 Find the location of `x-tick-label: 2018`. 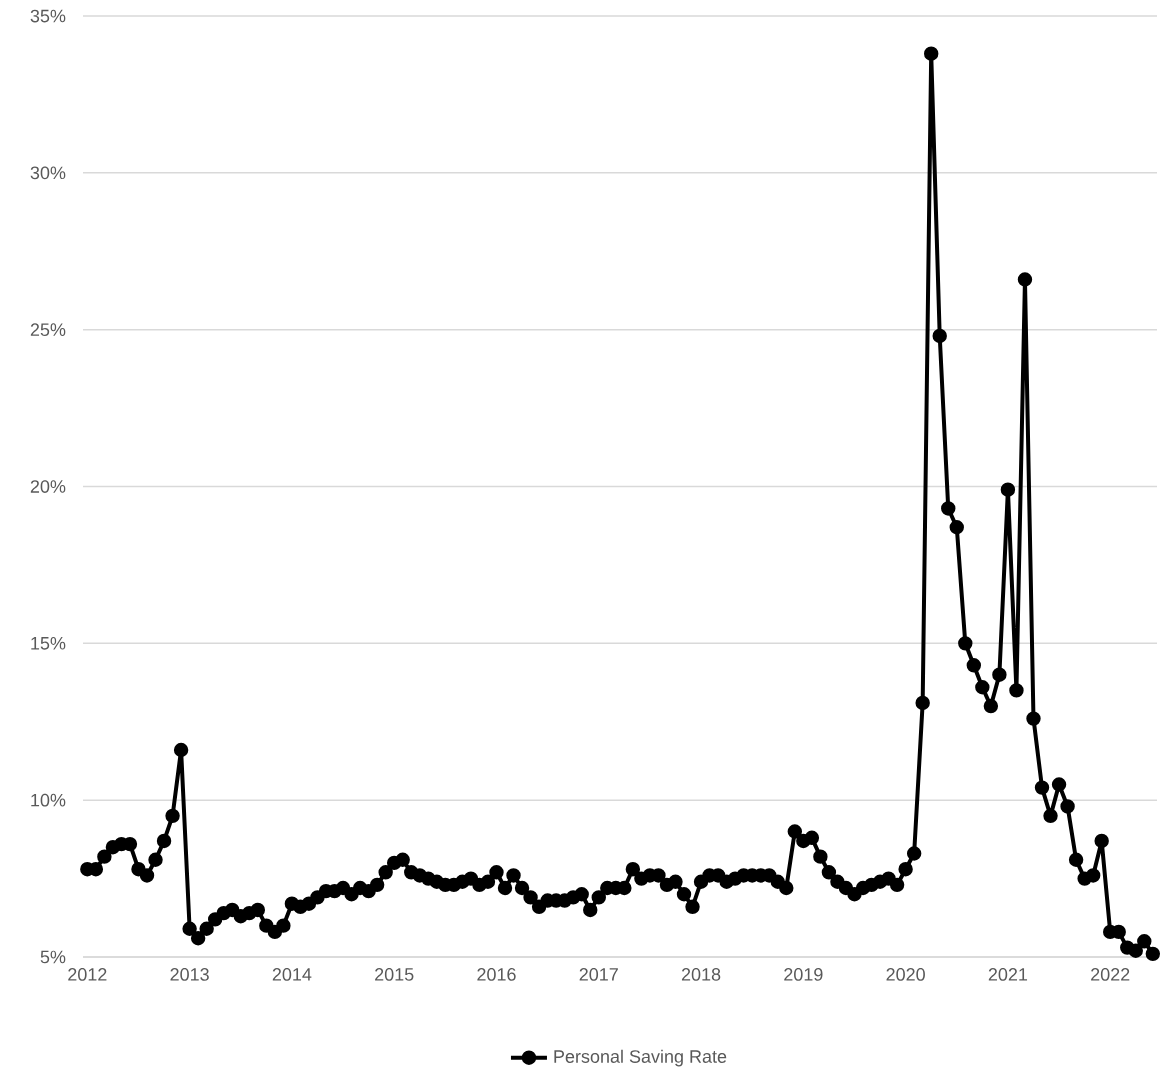

x-tick-label: 2018 is located at coordinates (701, 974).